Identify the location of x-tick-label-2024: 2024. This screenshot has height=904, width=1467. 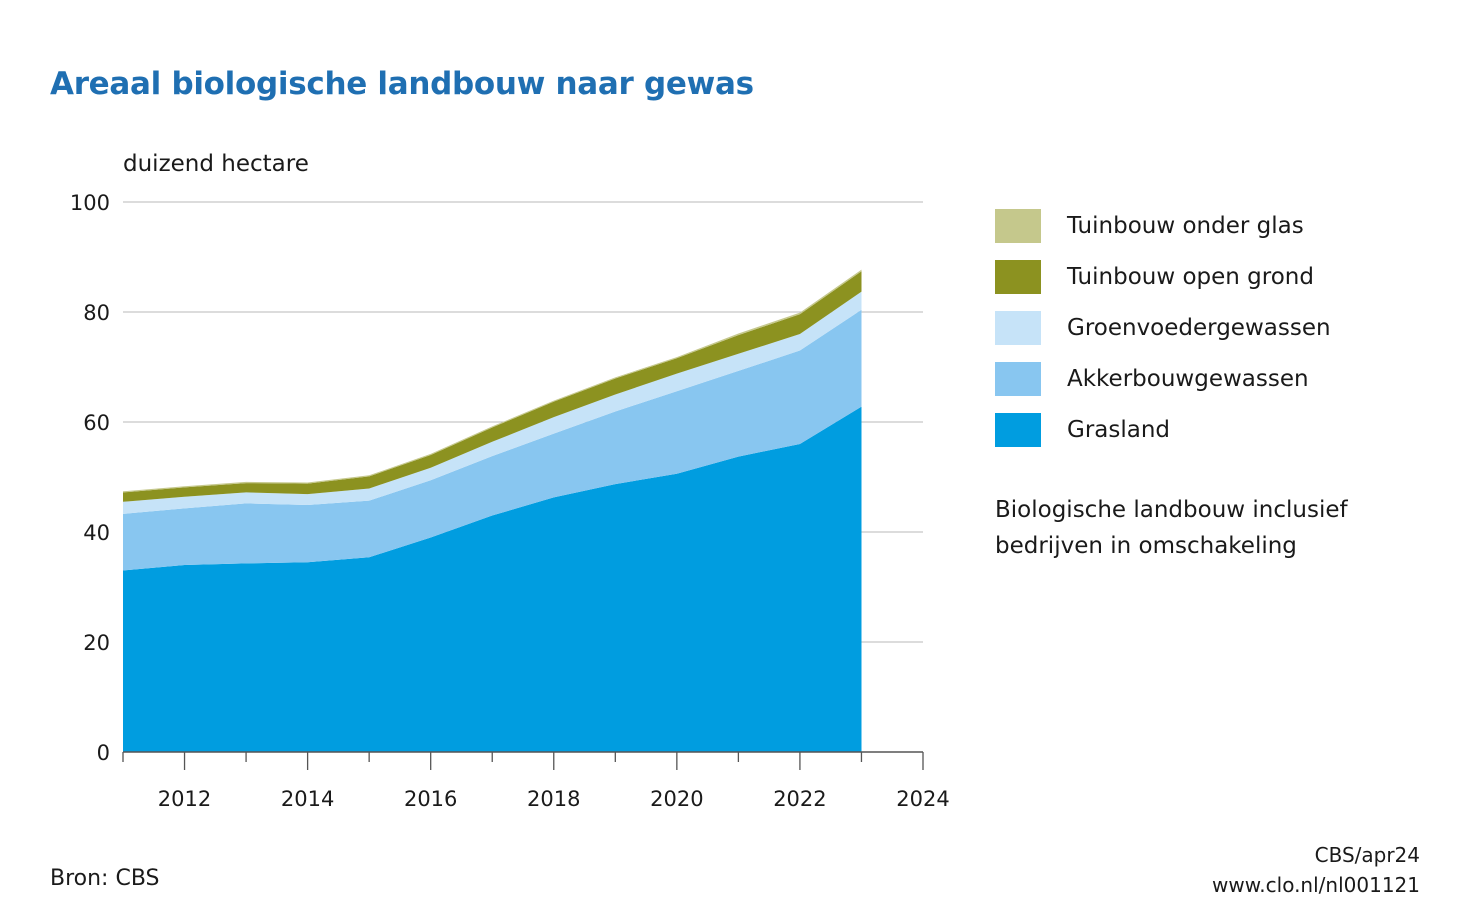
(922, 799).